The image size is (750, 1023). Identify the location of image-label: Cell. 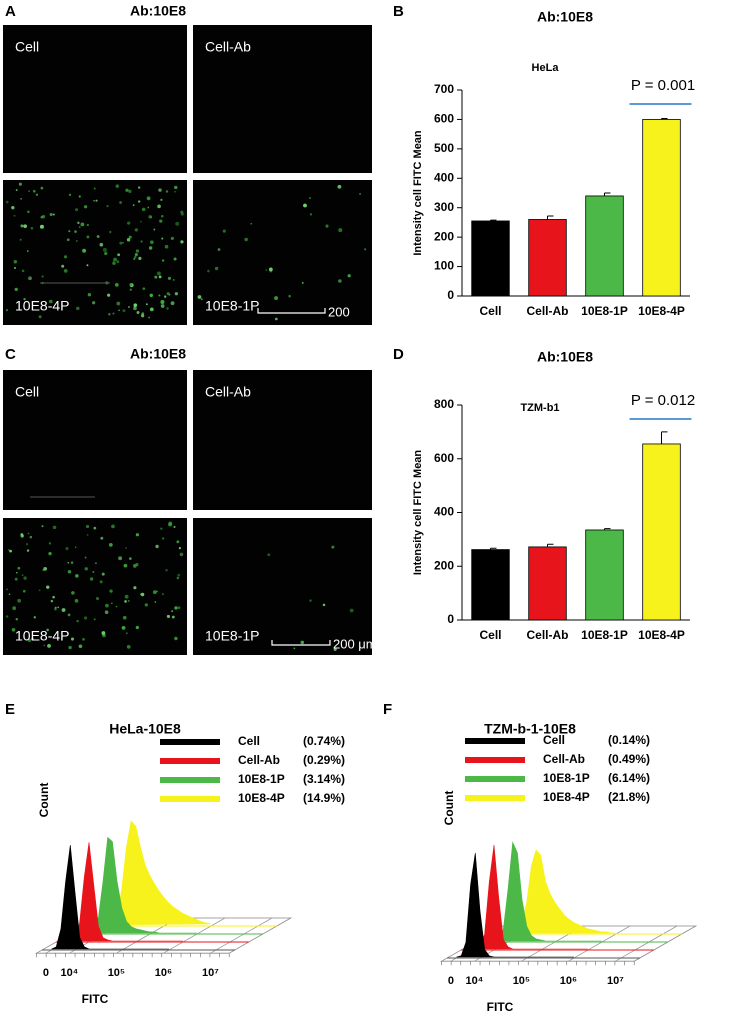
(27, 47).